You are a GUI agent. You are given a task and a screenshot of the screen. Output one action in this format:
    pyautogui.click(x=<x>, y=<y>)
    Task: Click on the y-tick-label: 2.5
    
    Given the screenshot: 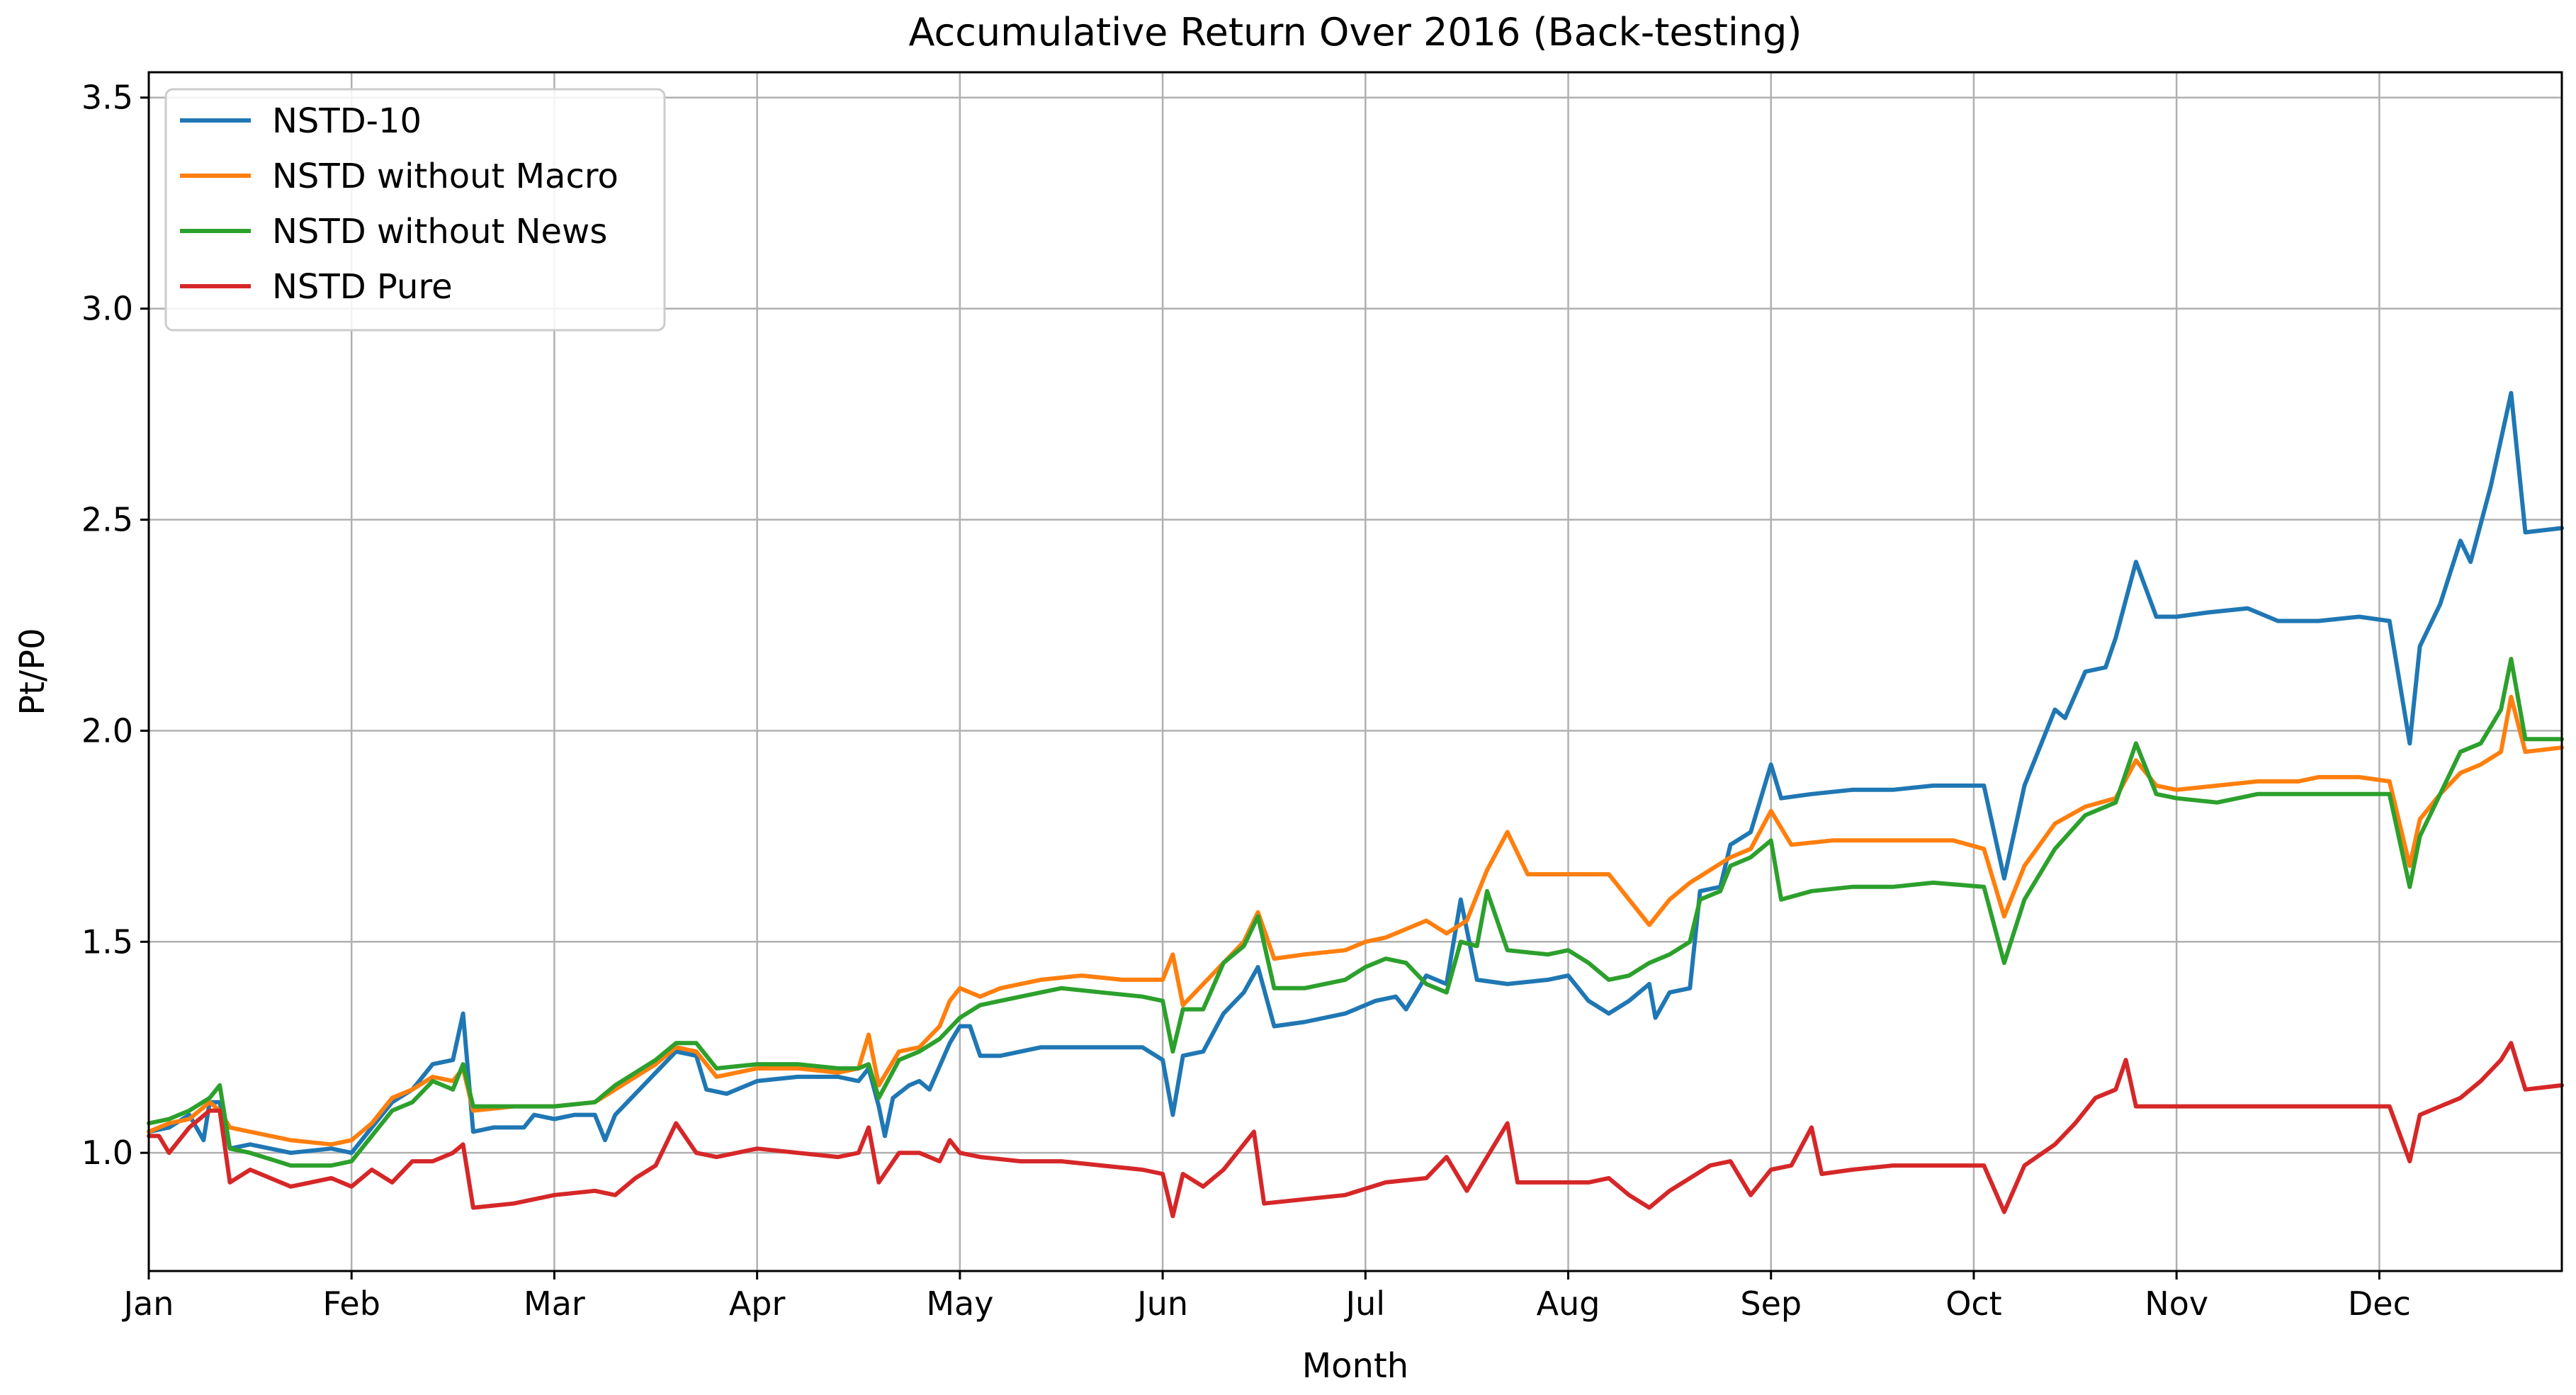 What is the action you would take?
    pyautogui.click(x=107, y=520)
    